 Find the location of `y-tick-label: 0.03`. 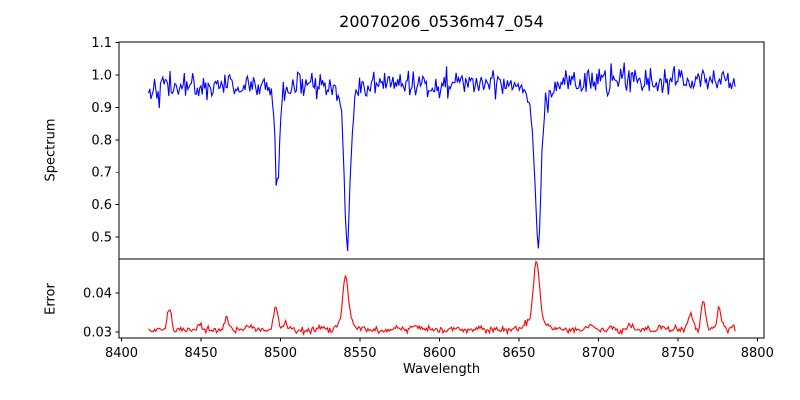

y-tick-label: 0.03 is located at coordinates (97, 333).